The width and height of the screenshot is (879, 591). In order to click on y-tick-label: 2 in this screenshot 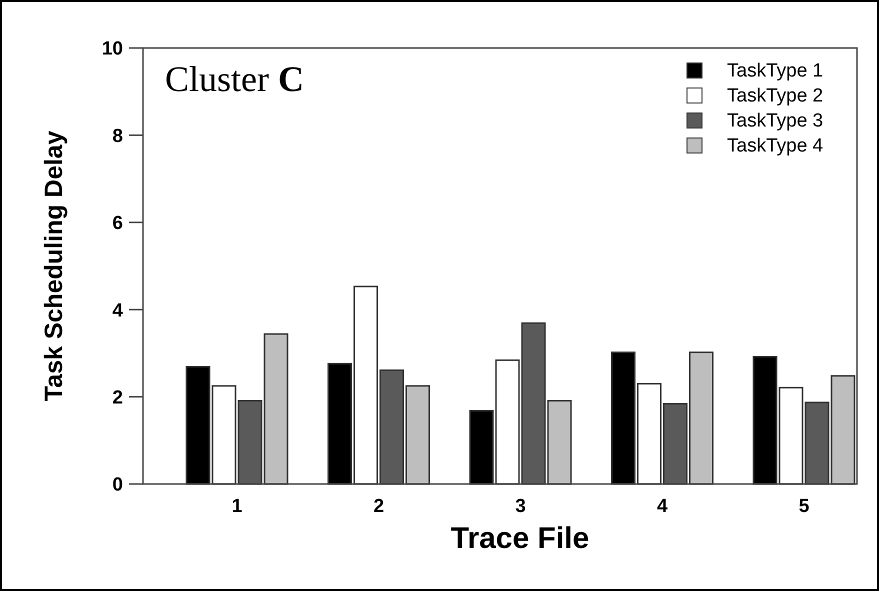, I will do `click(117, 397)`.